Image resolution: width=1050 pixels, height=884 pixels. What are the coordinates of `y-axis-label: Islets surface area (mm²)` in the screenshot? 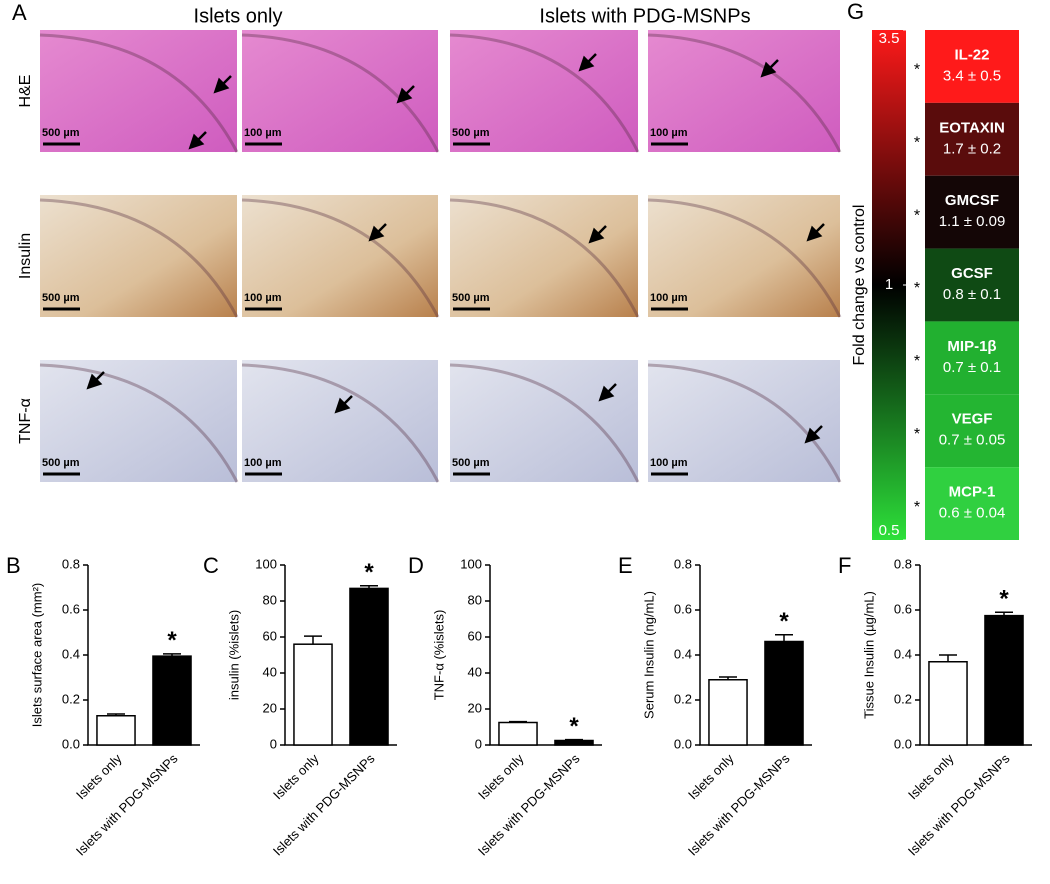 It's located at (36, 655).